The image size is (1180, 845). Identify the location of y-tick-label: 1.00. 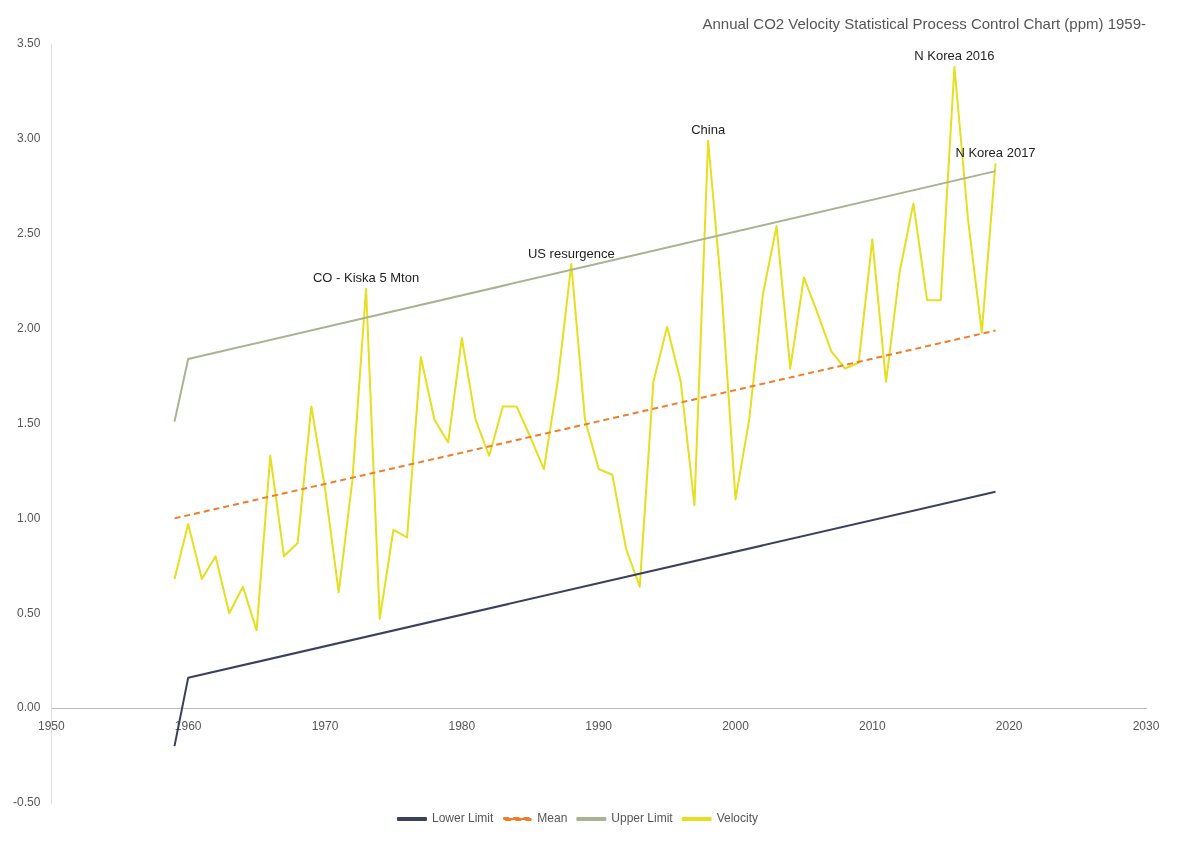
(28, 517).